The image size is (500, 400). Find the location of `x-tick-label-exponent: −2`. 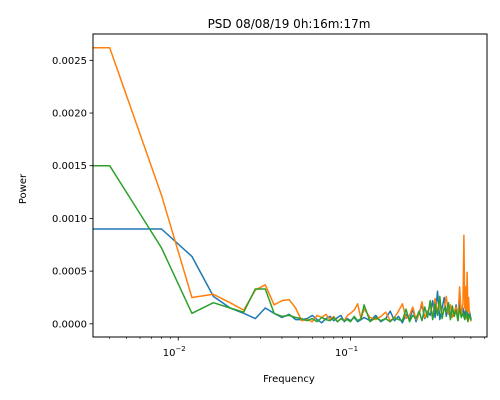

x-tick-label-exponent: −2 is located at coordinates (180, 349).